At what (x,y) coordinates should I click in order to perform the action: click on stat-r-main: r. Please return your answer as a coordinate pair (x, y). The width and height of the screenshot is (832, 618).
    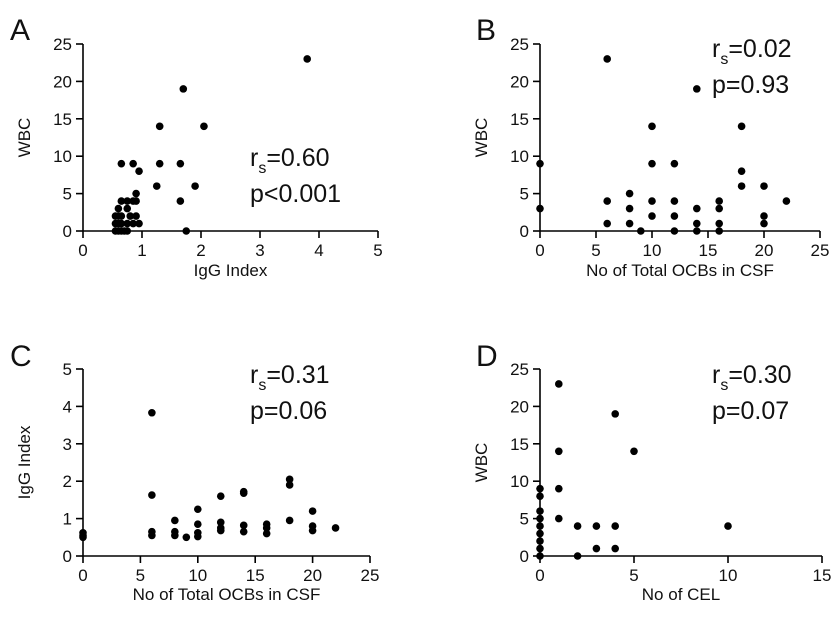
    Looking at the image, I should click on (254, 158).